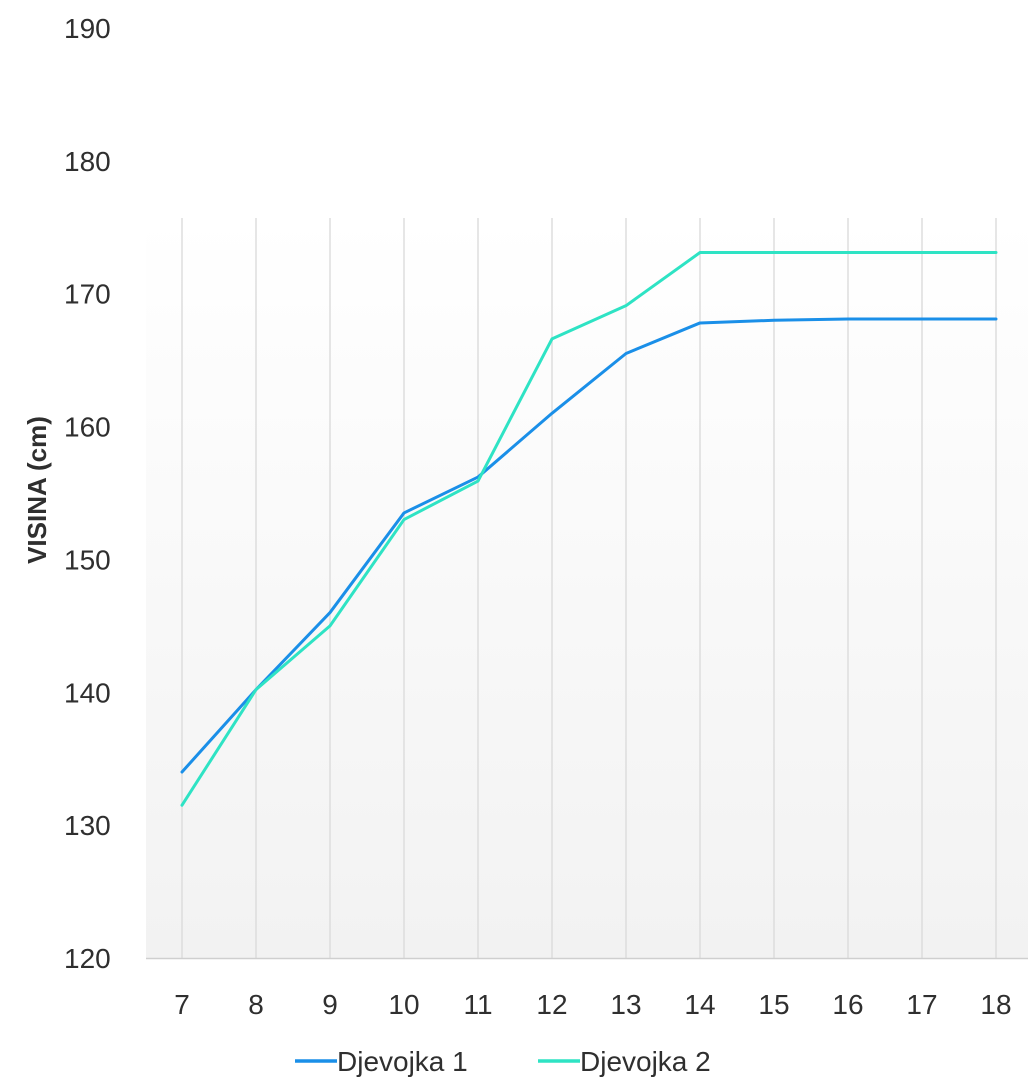 Image resolution: width=1028 pixels, height=1091 pixels. What do you see at coordinates (645, 1061) in the screenshot?
I see `legend-label-2: Djevojka 2` at bounding box center [645, 1061].